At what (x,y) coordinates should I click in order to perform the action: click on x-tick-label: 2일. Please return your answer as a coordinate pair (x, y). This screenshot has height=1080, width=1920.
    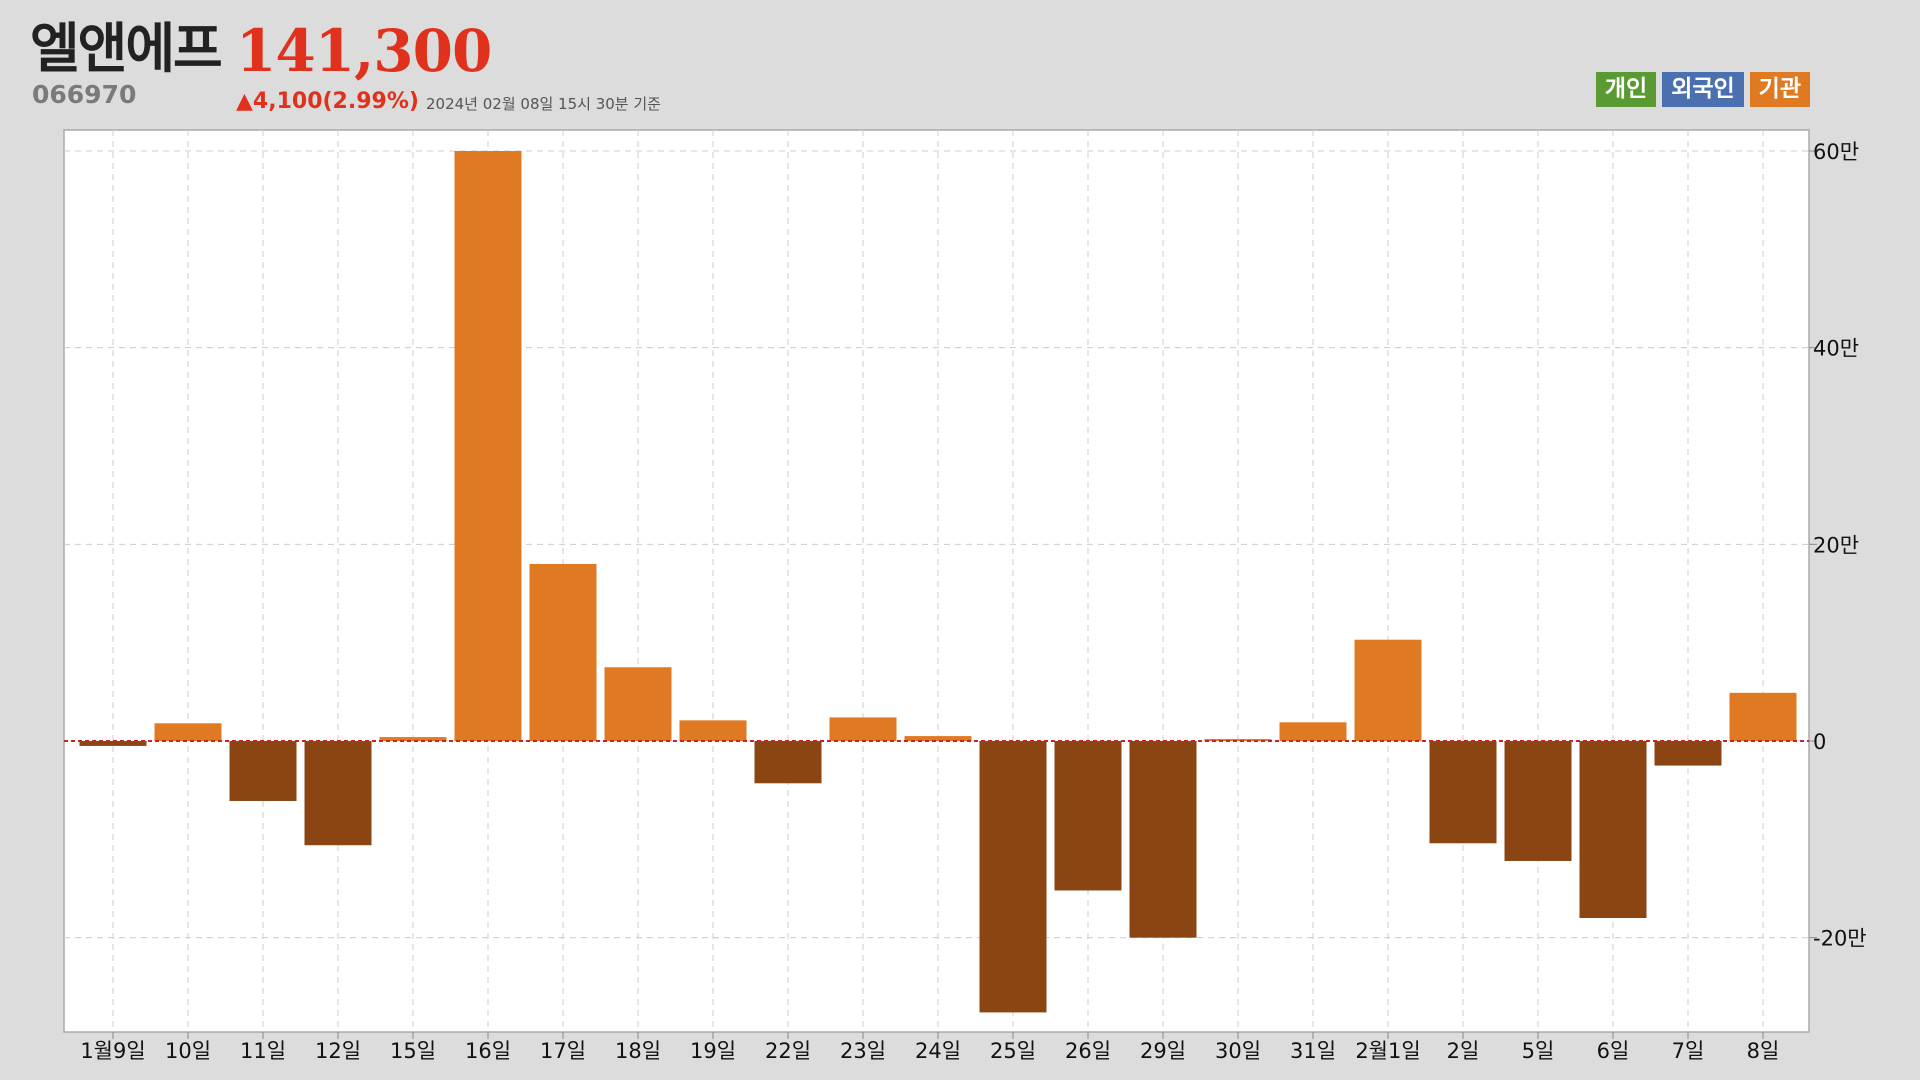
    Looking at the image, I should click on (1463, 1051).